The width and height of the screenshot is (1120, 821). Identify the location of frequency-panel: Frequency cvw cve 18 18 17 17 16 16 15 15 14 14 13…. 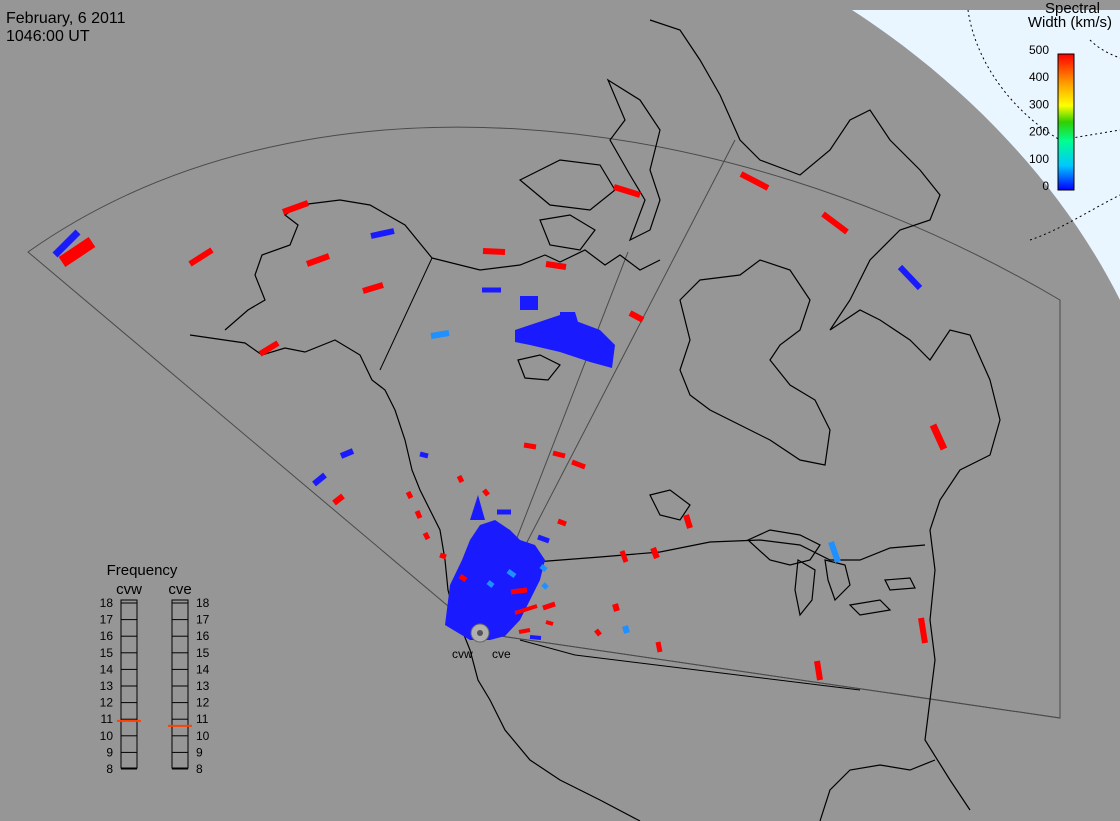
(155, 669).